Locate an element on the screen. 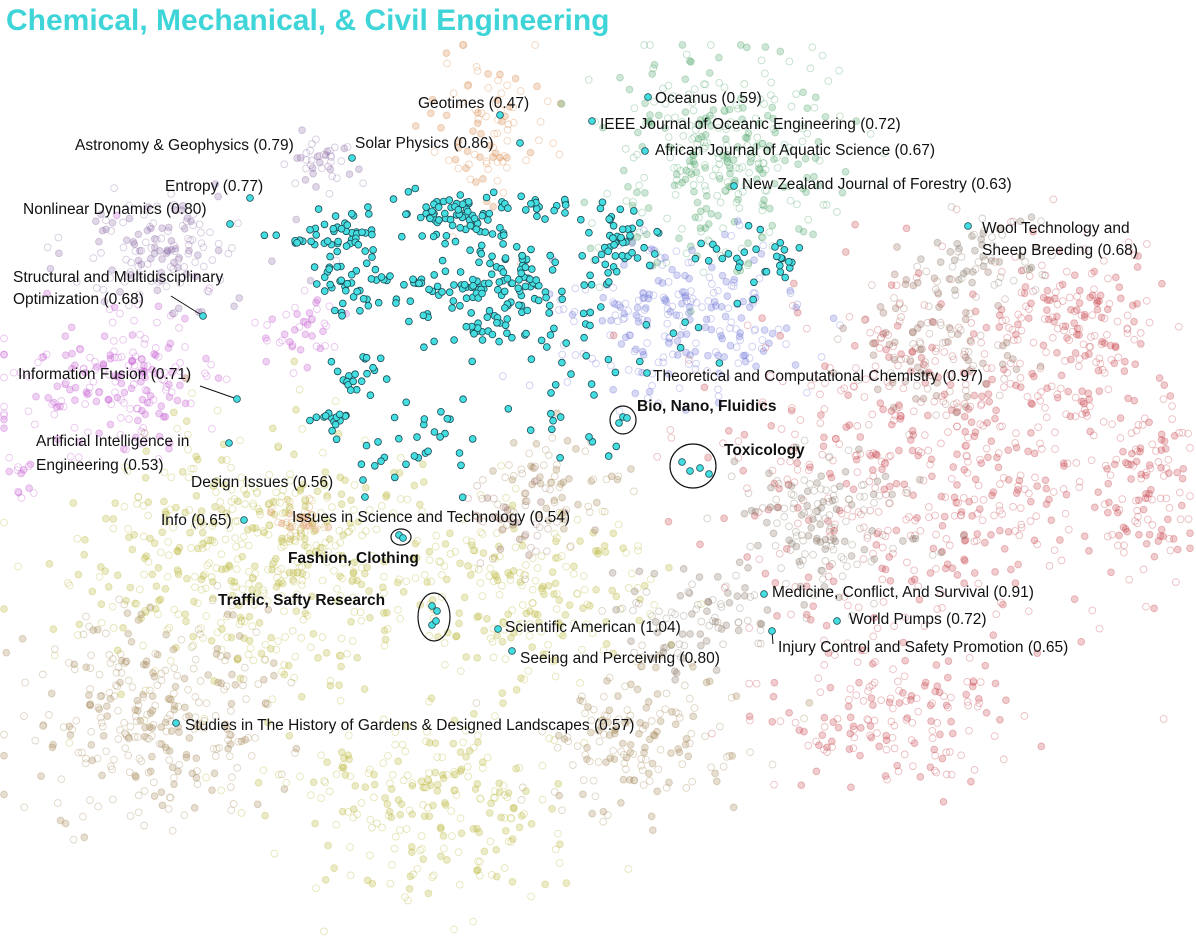 This screenshot has height=939, width=1196. annotated-point-marker is located at coordinates (498, 629).